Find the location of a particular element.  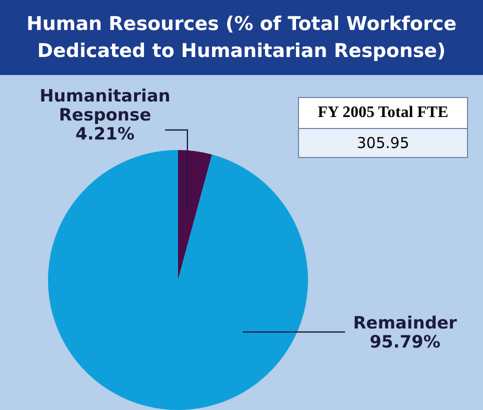

text: FY 2005 Total FTE is located at coordinates (383, 113).